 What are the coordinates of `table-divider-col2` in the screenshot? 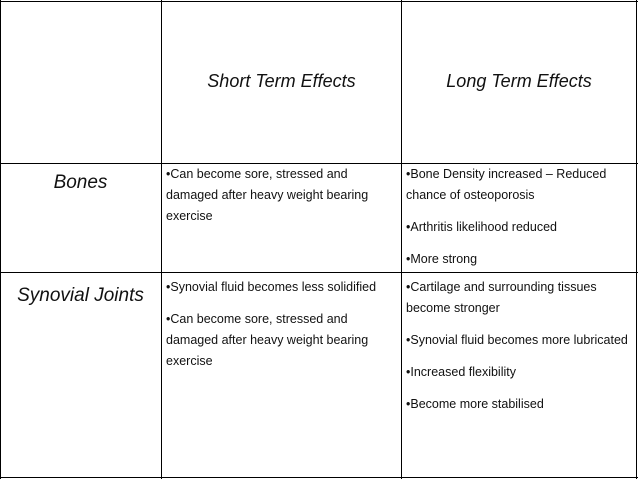 It's located at (401, 239).